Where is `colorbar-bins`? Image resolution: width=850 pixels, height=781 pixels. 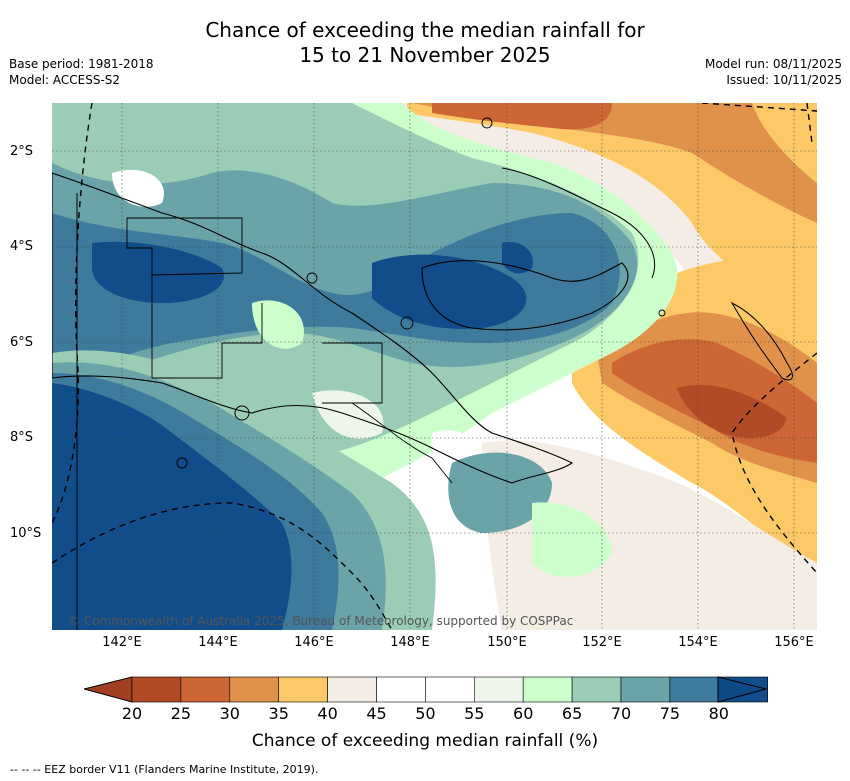
colorbar-bins is located at coordinates (449, 689).